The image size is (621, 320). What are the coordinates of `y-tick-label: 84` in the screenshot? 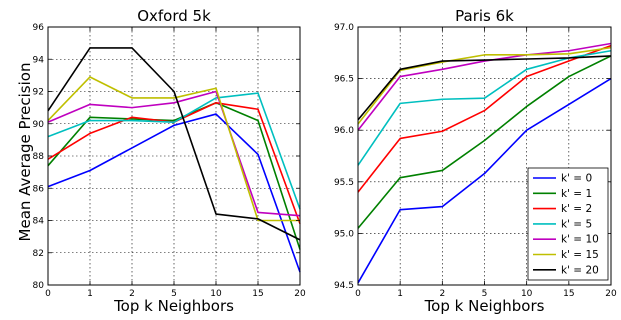 It's located at (39, 222).